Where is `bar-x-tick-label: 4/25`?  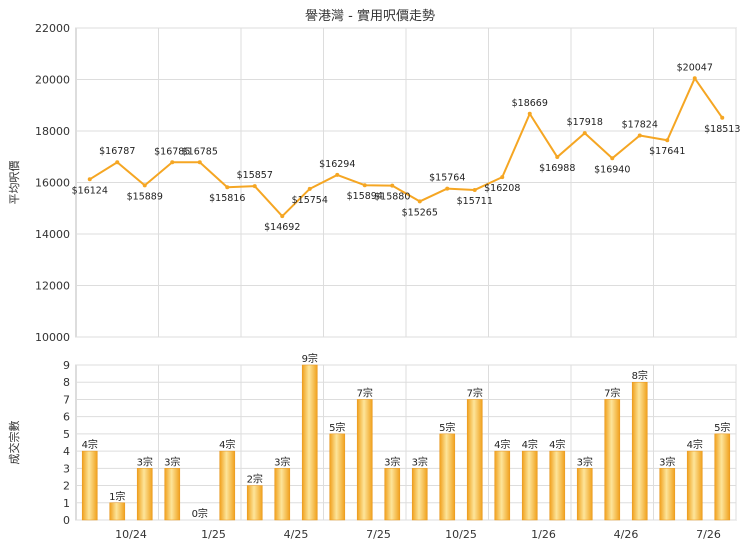 bar-x-tick-label: 4/25 is located at coordinates (296, 534).